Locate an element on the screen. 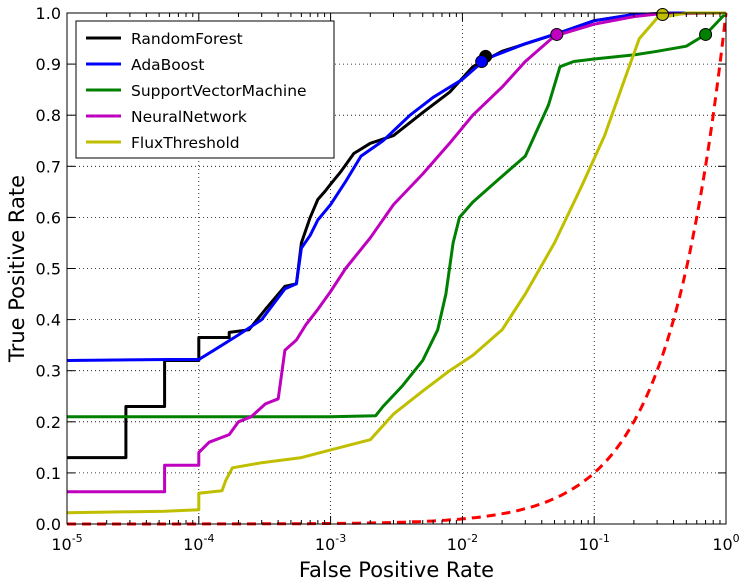  marker-fluxthreshold is located at coordinates (663, 15).